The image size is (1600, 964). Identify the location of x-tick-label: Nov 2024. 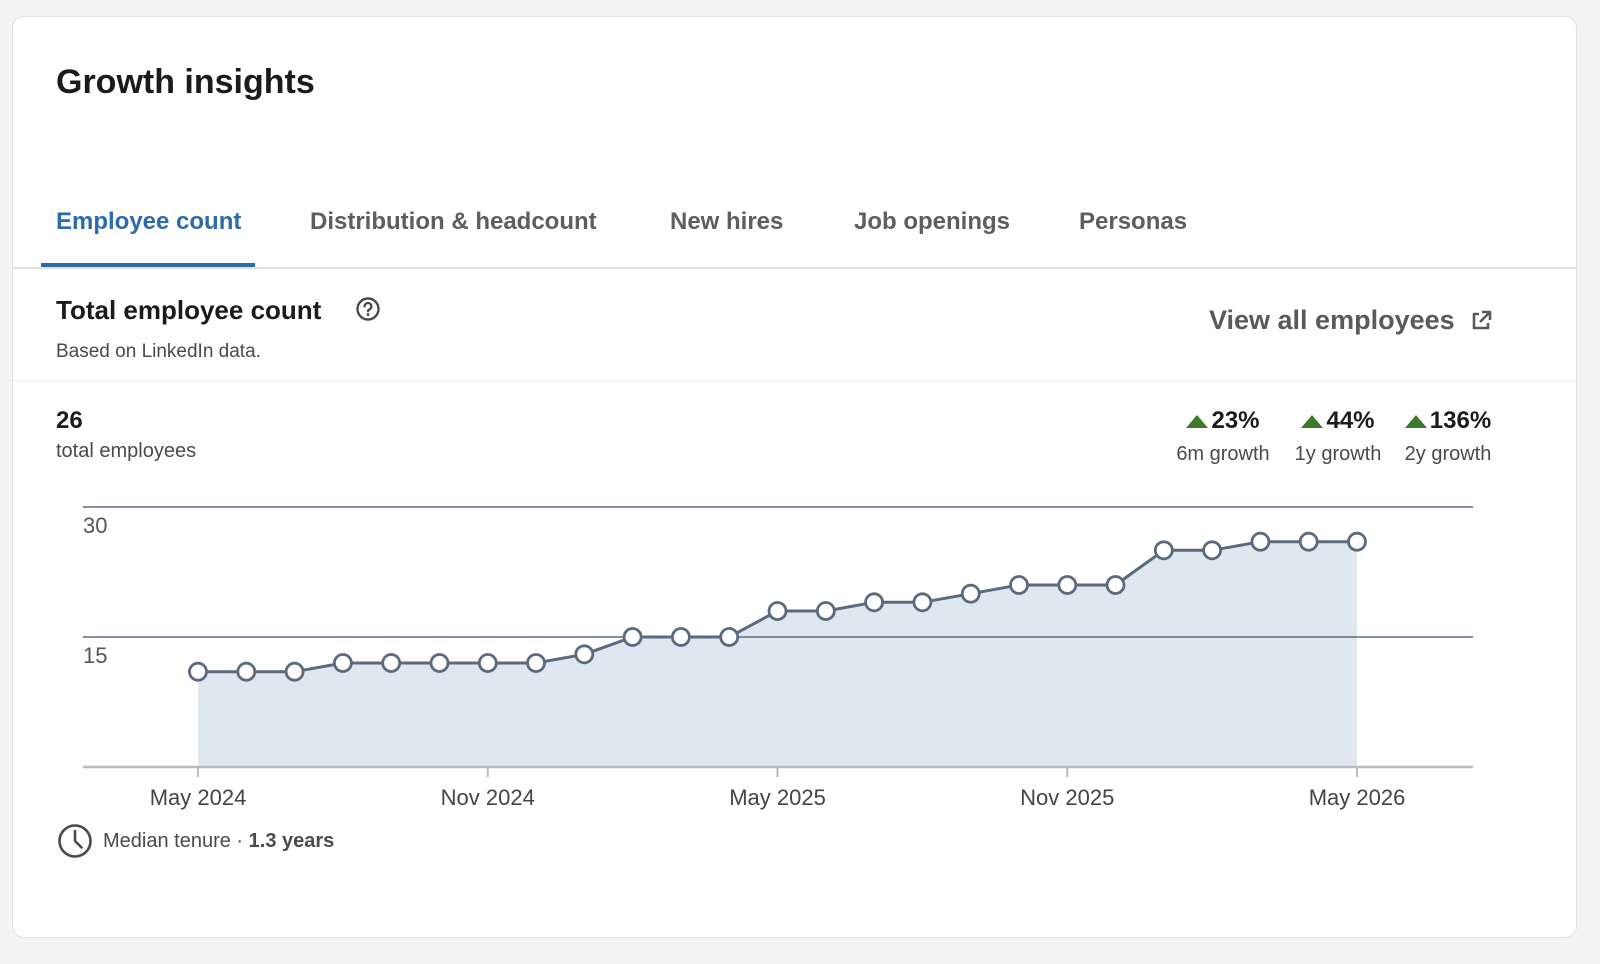
(488, 797).